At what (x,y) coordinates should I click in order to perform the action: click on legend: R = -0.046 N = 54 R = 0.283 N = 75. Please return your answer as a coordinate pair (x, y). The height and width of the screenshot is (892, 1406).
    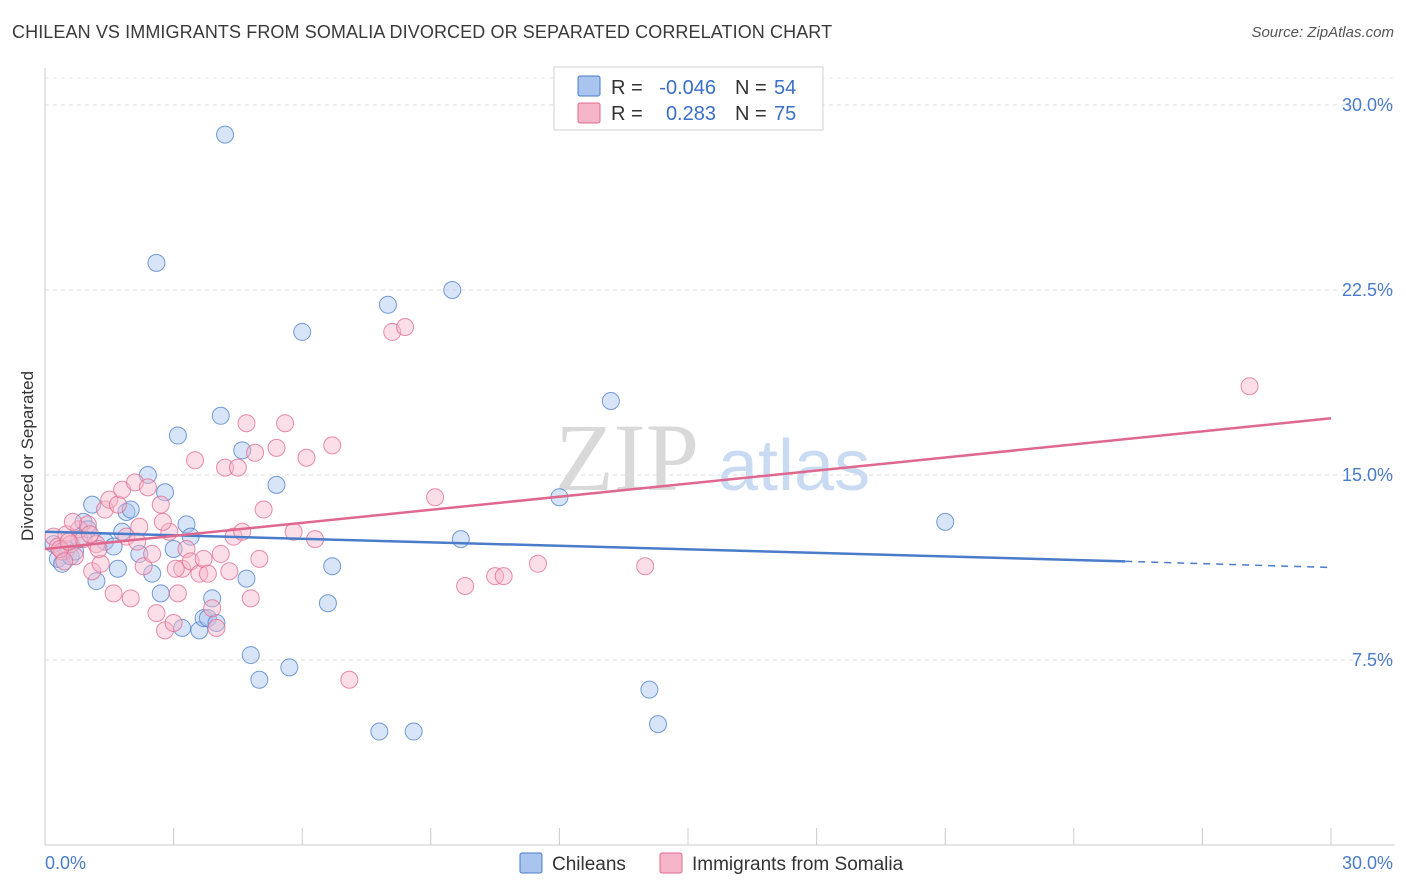
    Looking at the image, I should click on (688, 98).